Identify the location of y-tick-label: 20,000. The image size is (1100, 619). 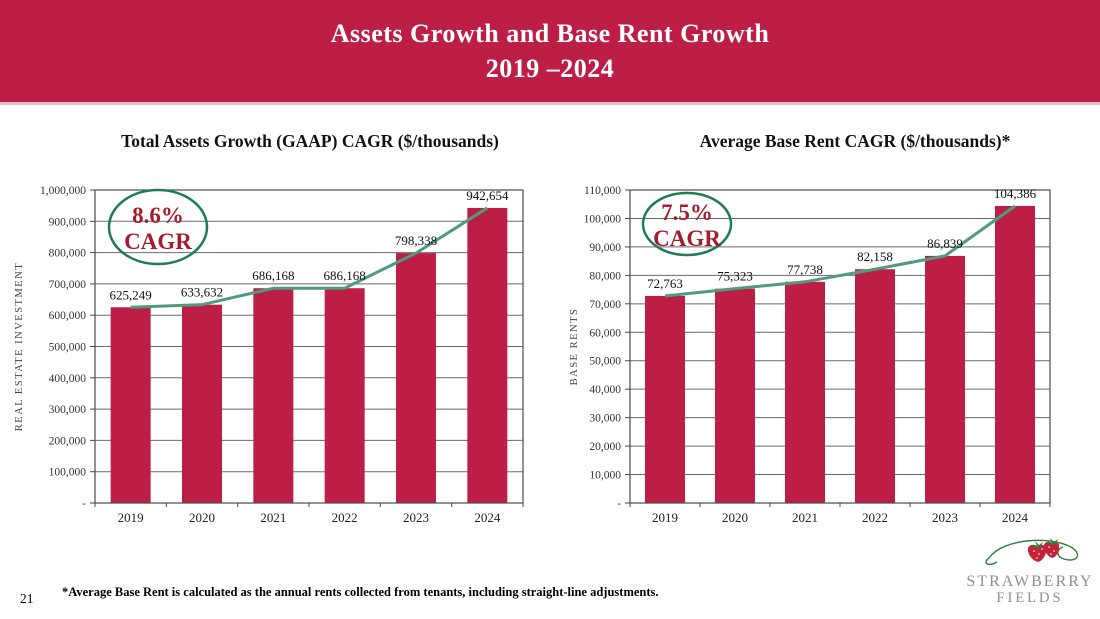
(605, 447).